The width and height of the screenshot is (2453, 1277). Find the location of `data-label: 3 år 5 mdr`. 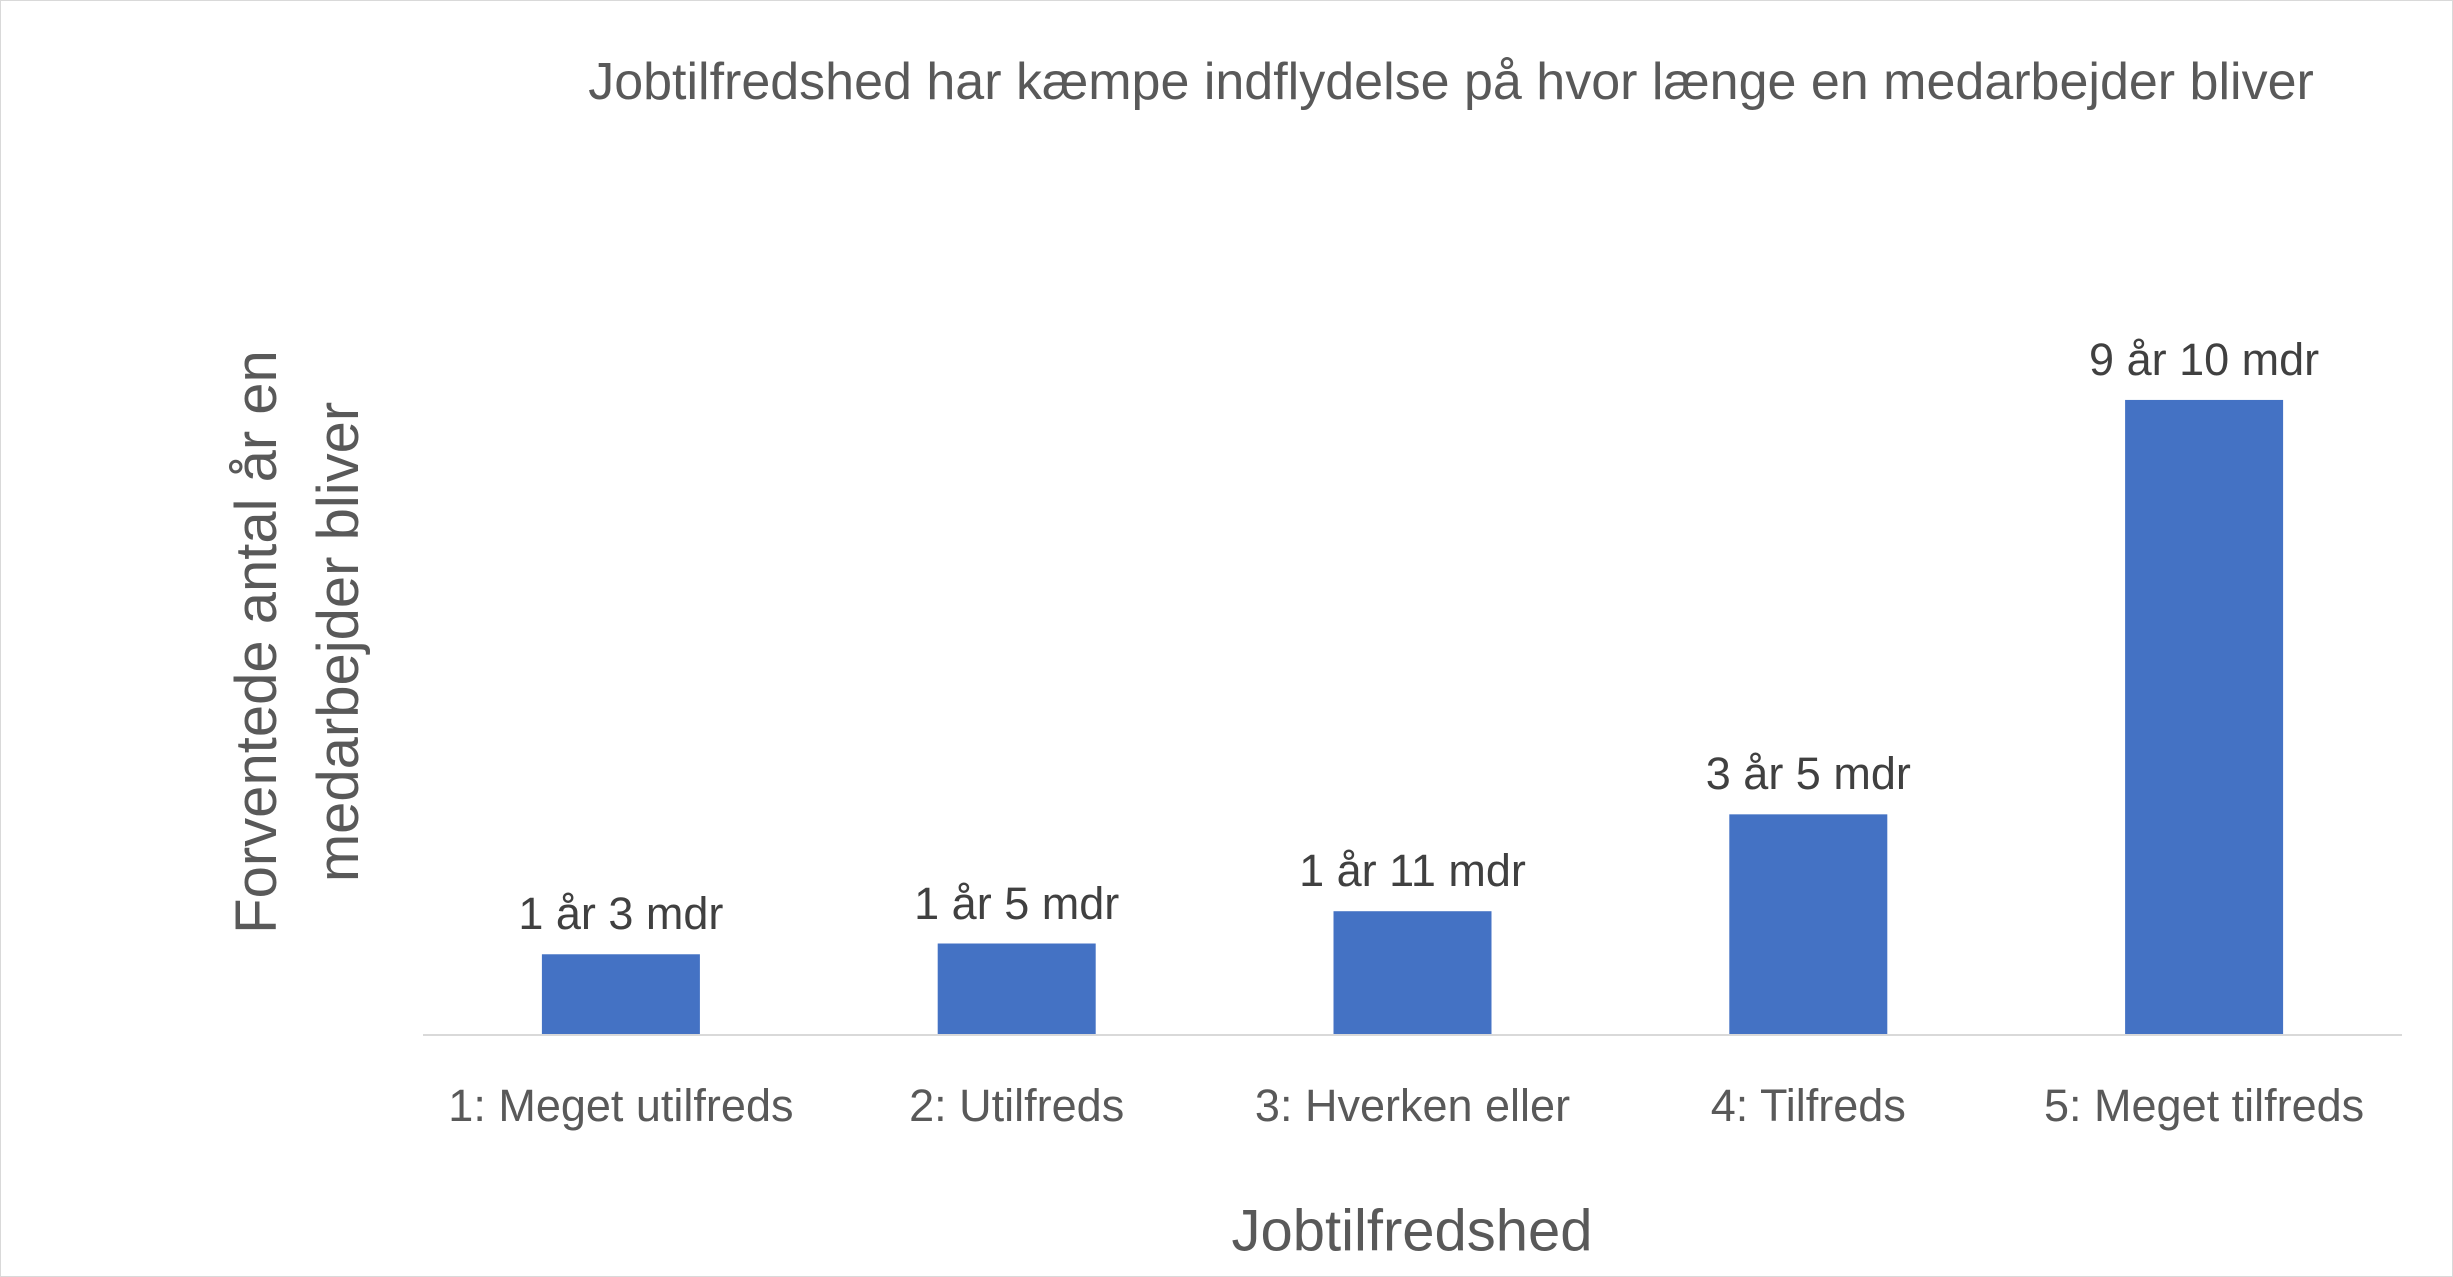

data-label: 3 år 5 mdr is located at coordinates (1808, 774).